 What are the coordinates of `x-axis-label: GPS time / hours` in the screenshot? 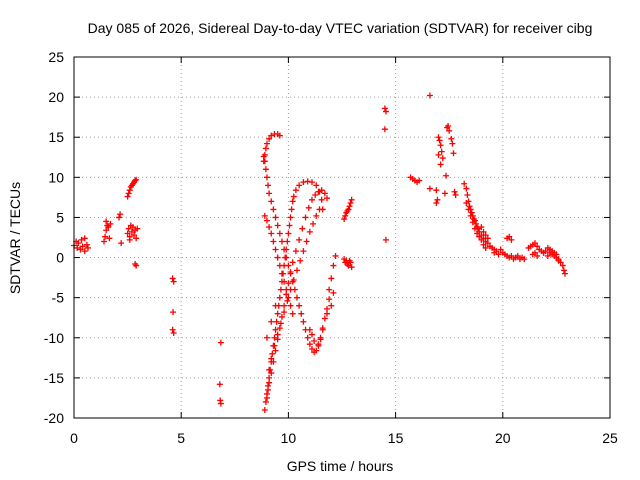 It's located at (340, 466).